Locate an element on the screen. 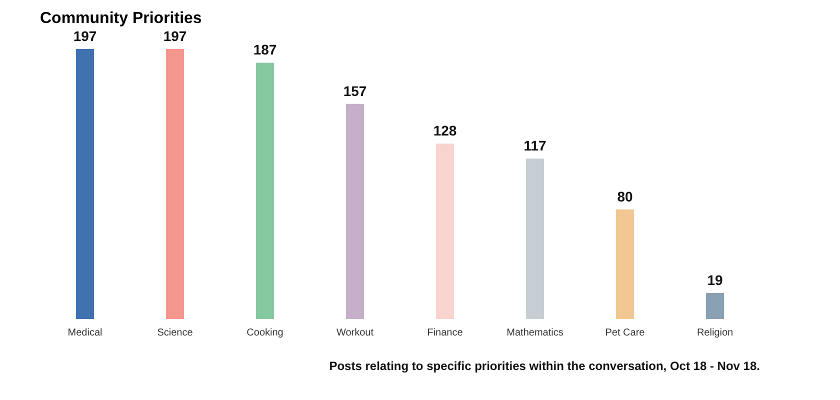 The width and height of the screenshot is (840, 400). chart-title: Community Priorities is located at coordinates (121, 18).